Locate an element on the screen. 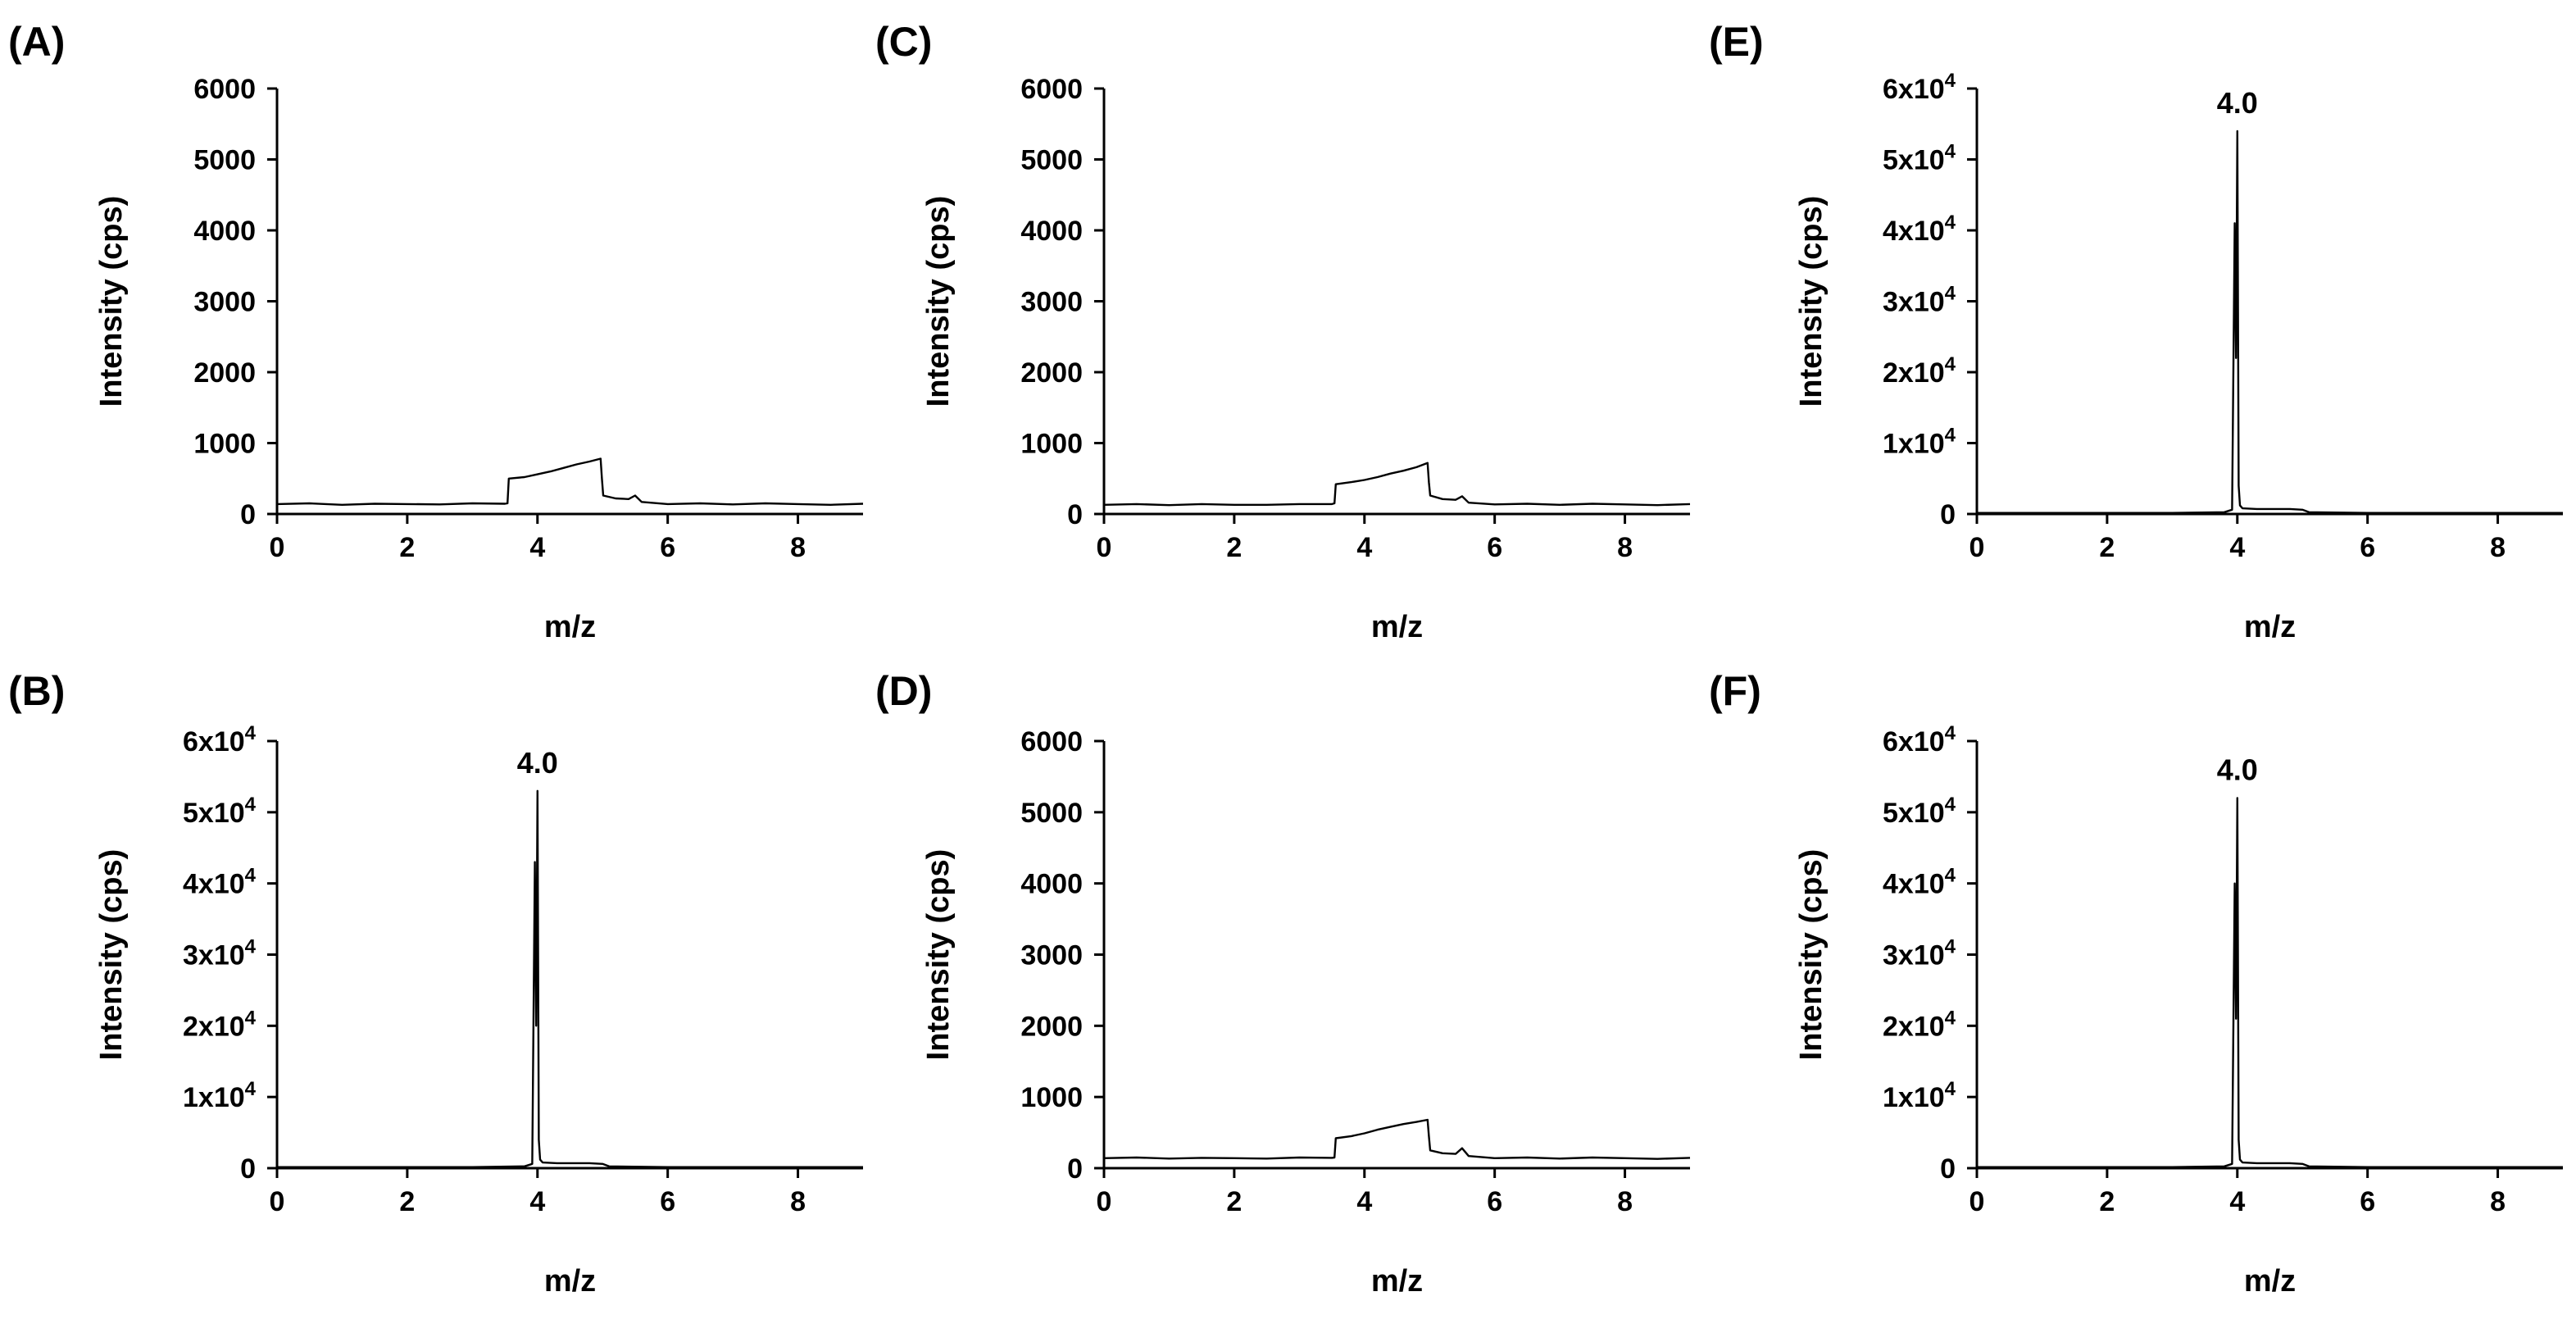 Image resolution: width=2576 pixels, height=1319 pixels. panel-label: (C) is located at coordinates (903, 42).